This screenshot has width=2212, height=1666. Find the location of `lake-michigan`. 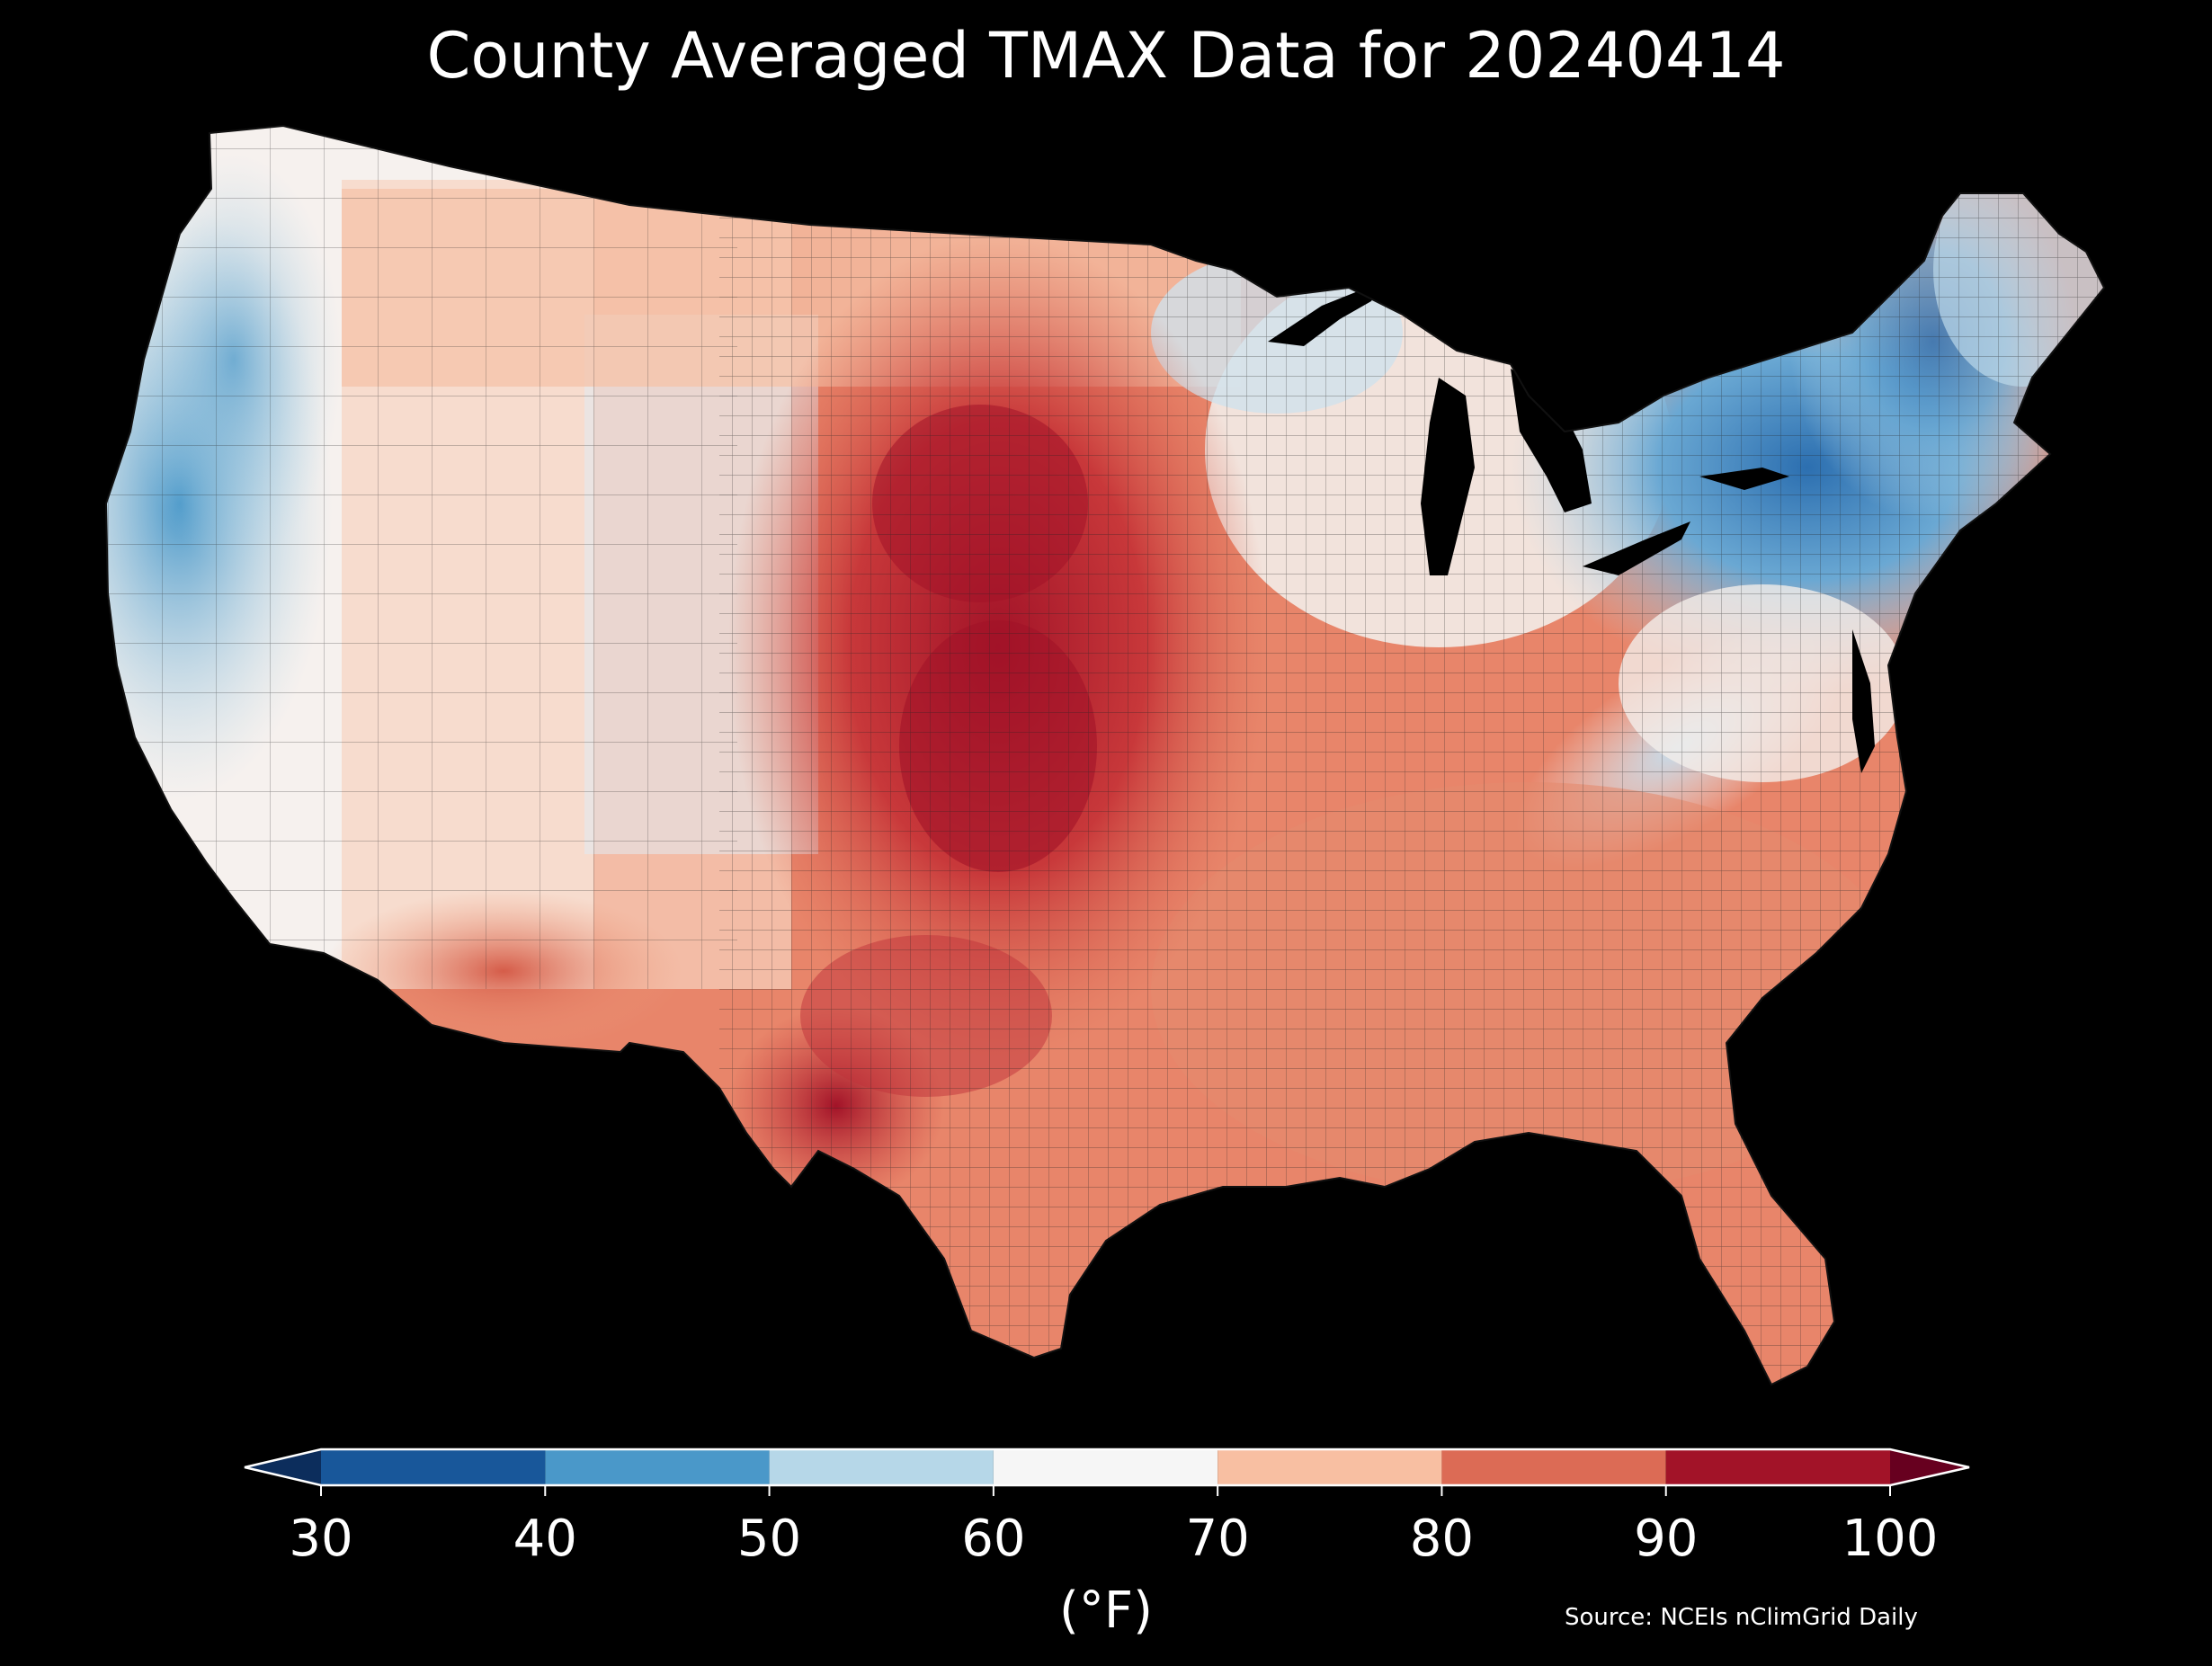

lake-michigan is located at coordinates (1448, 477).